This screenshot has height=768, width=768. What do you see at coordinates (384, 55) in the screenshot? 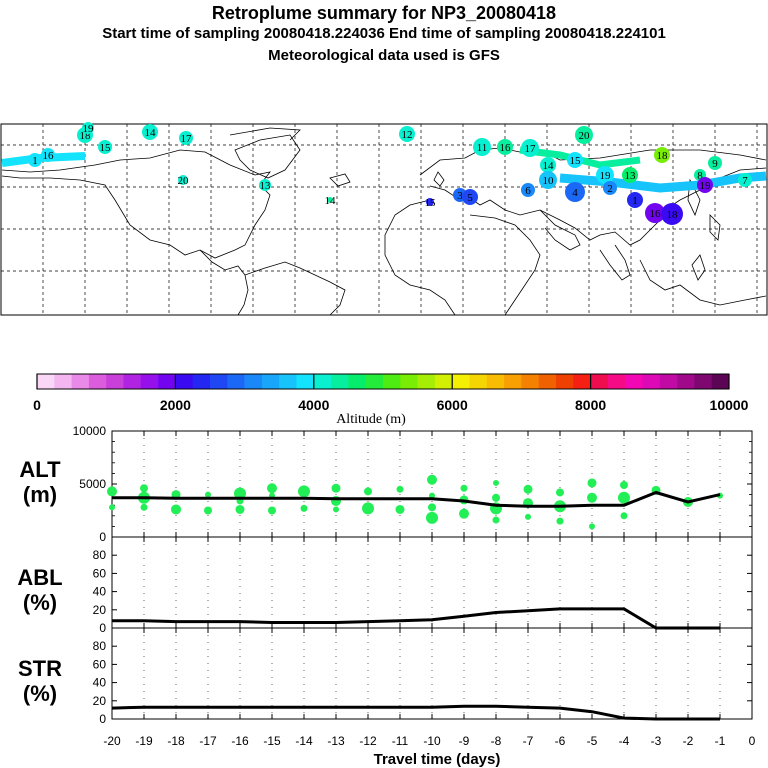
I see `met-data-line: Meteorological data used is GFS` at bounding box center [384, 55].